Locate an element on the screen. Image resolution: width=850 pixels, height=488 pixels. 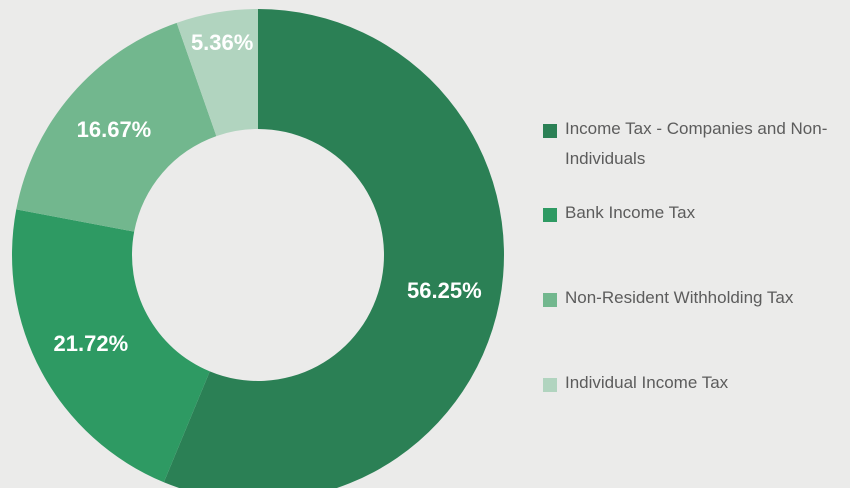
legend-item: Non-Resident Withholding Tax is located at coordinates (691, 300).